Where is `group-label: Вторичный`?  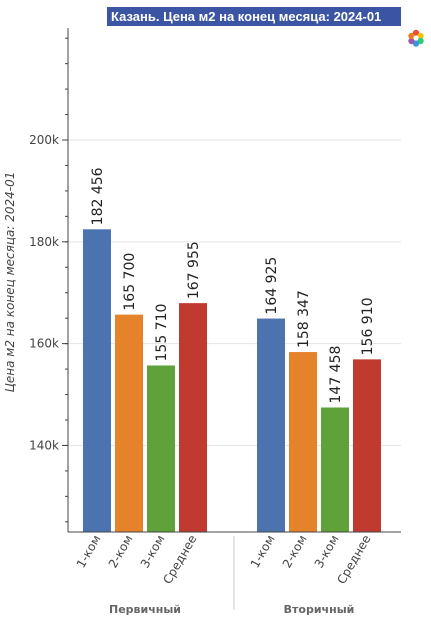
group-label: Вторичный is located at coordinates (319, 609).